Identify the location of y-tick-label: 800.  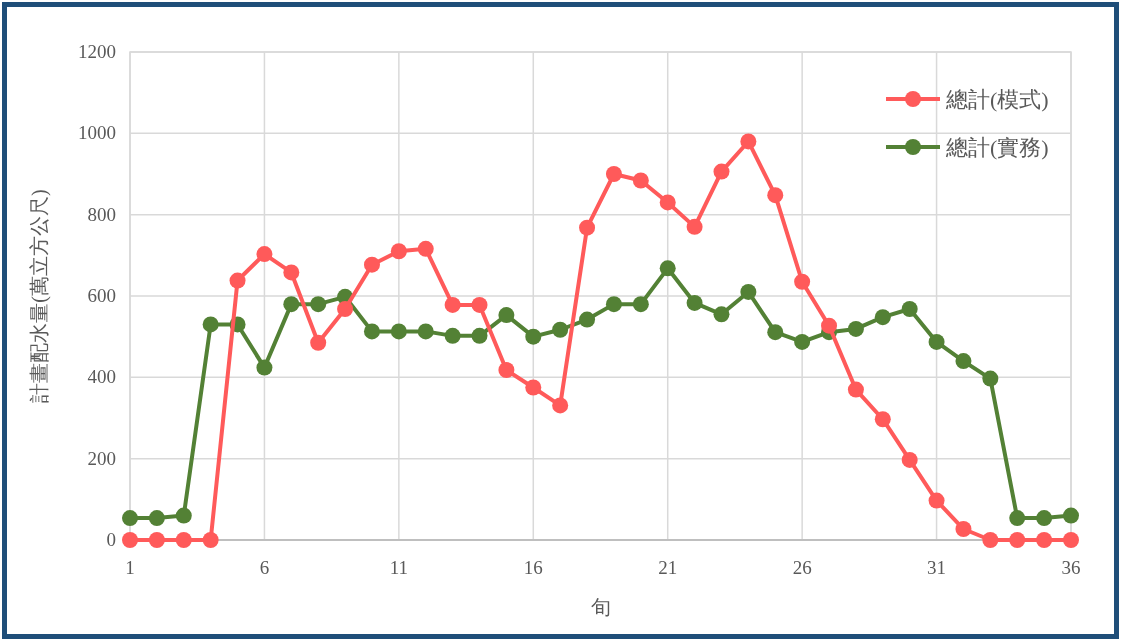
(101, 214).